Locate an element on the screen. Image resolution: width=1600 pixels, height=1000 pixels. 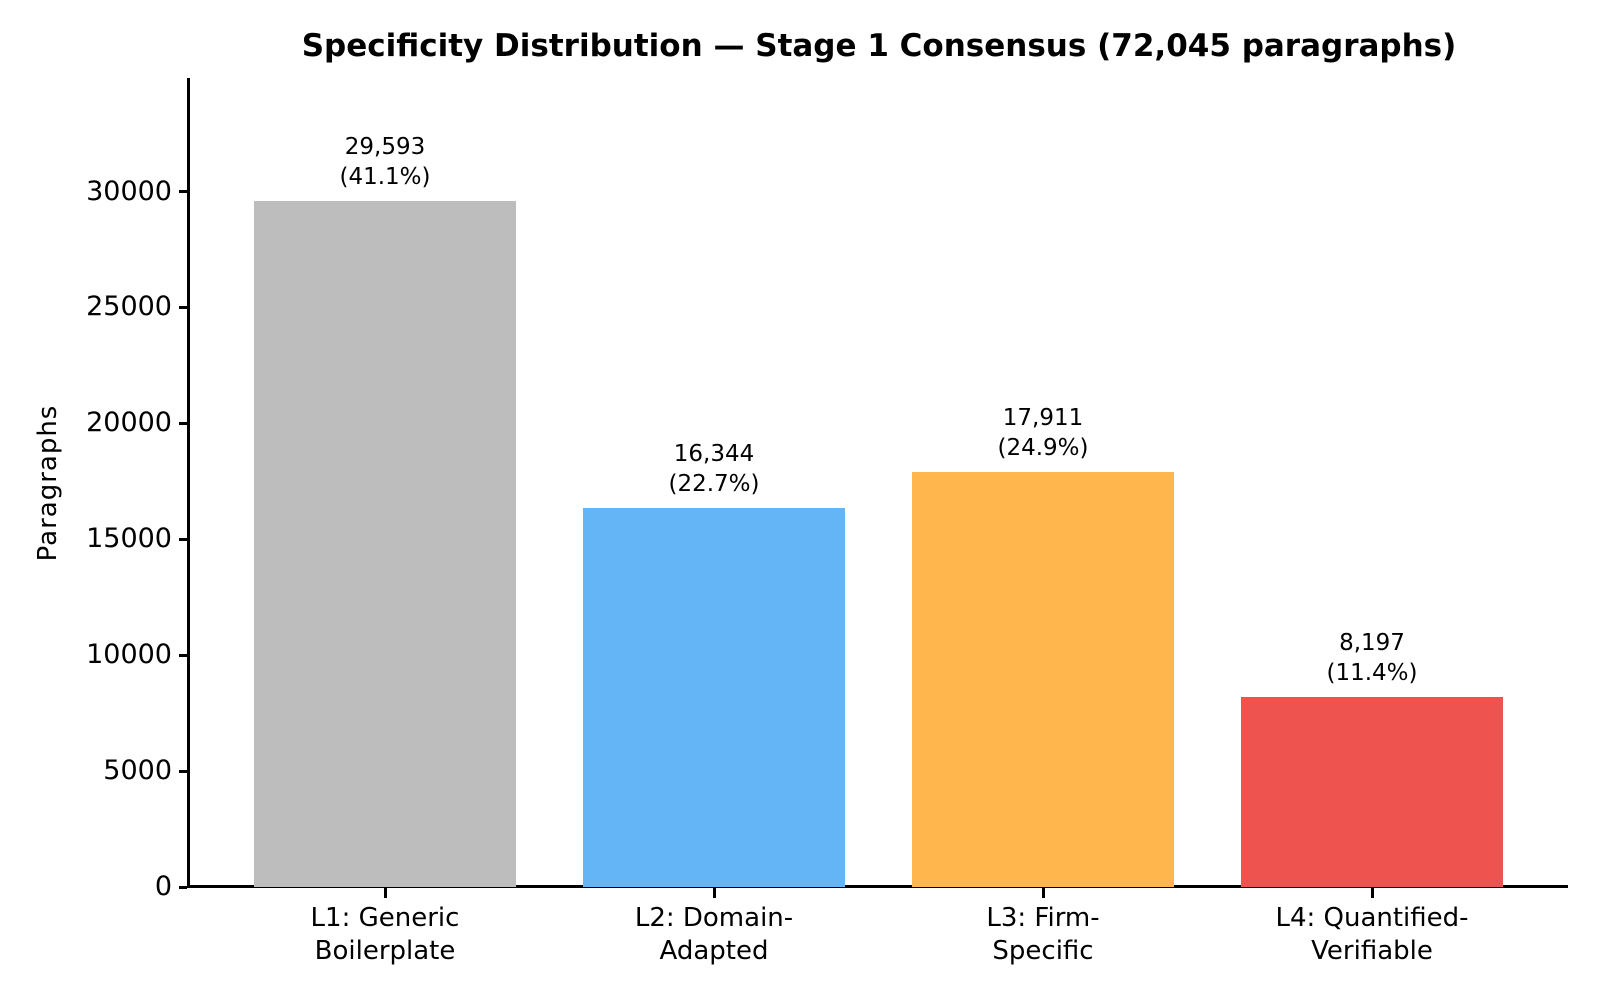
bar-l3-firm-specific is located at coordinates (1043, 679).